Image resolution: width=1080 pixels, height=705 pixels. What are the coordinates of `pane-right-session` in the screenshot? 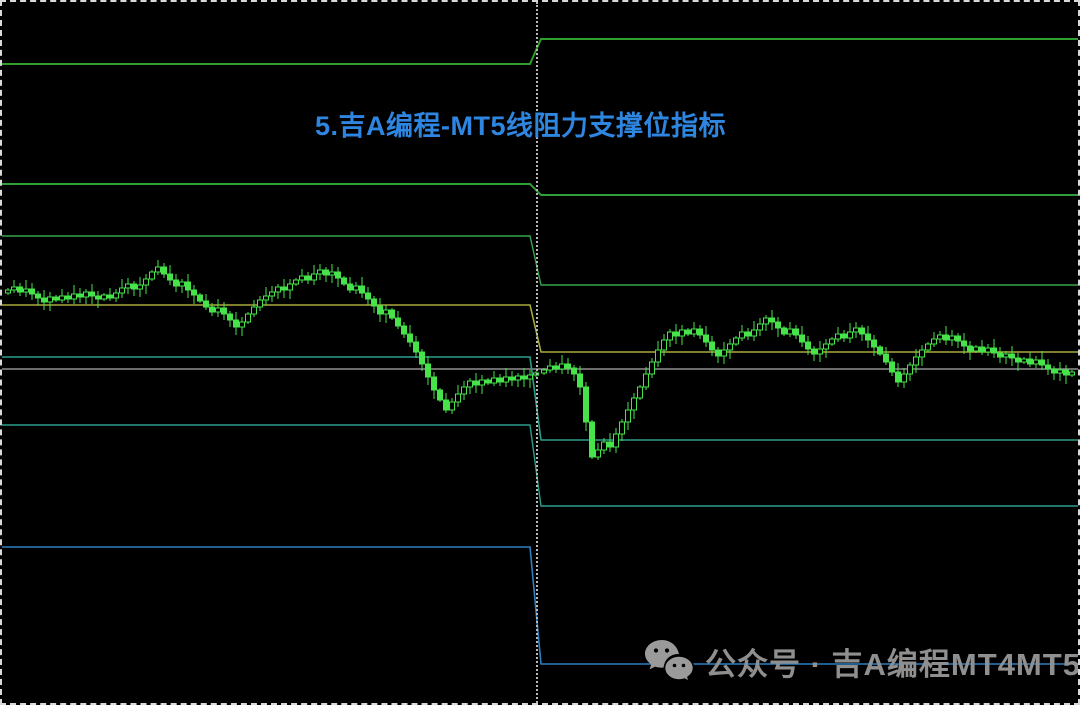 It's located at (808, 385).